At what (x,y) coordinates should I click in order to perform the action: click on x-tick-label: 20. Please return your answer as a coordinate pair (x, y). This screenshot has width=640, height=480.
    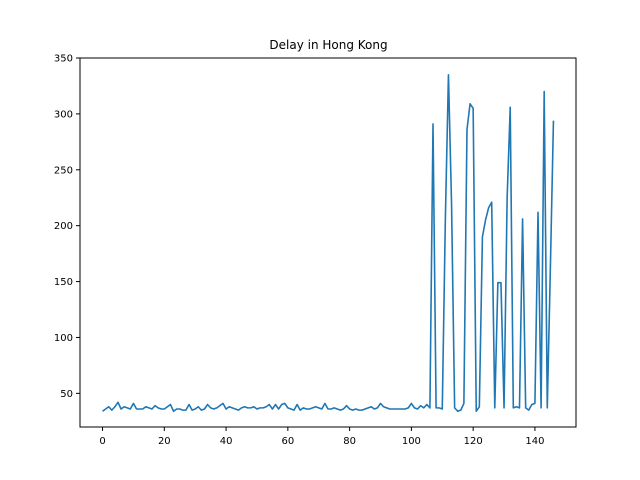
    Looking at the image, I should click on (164, 441).